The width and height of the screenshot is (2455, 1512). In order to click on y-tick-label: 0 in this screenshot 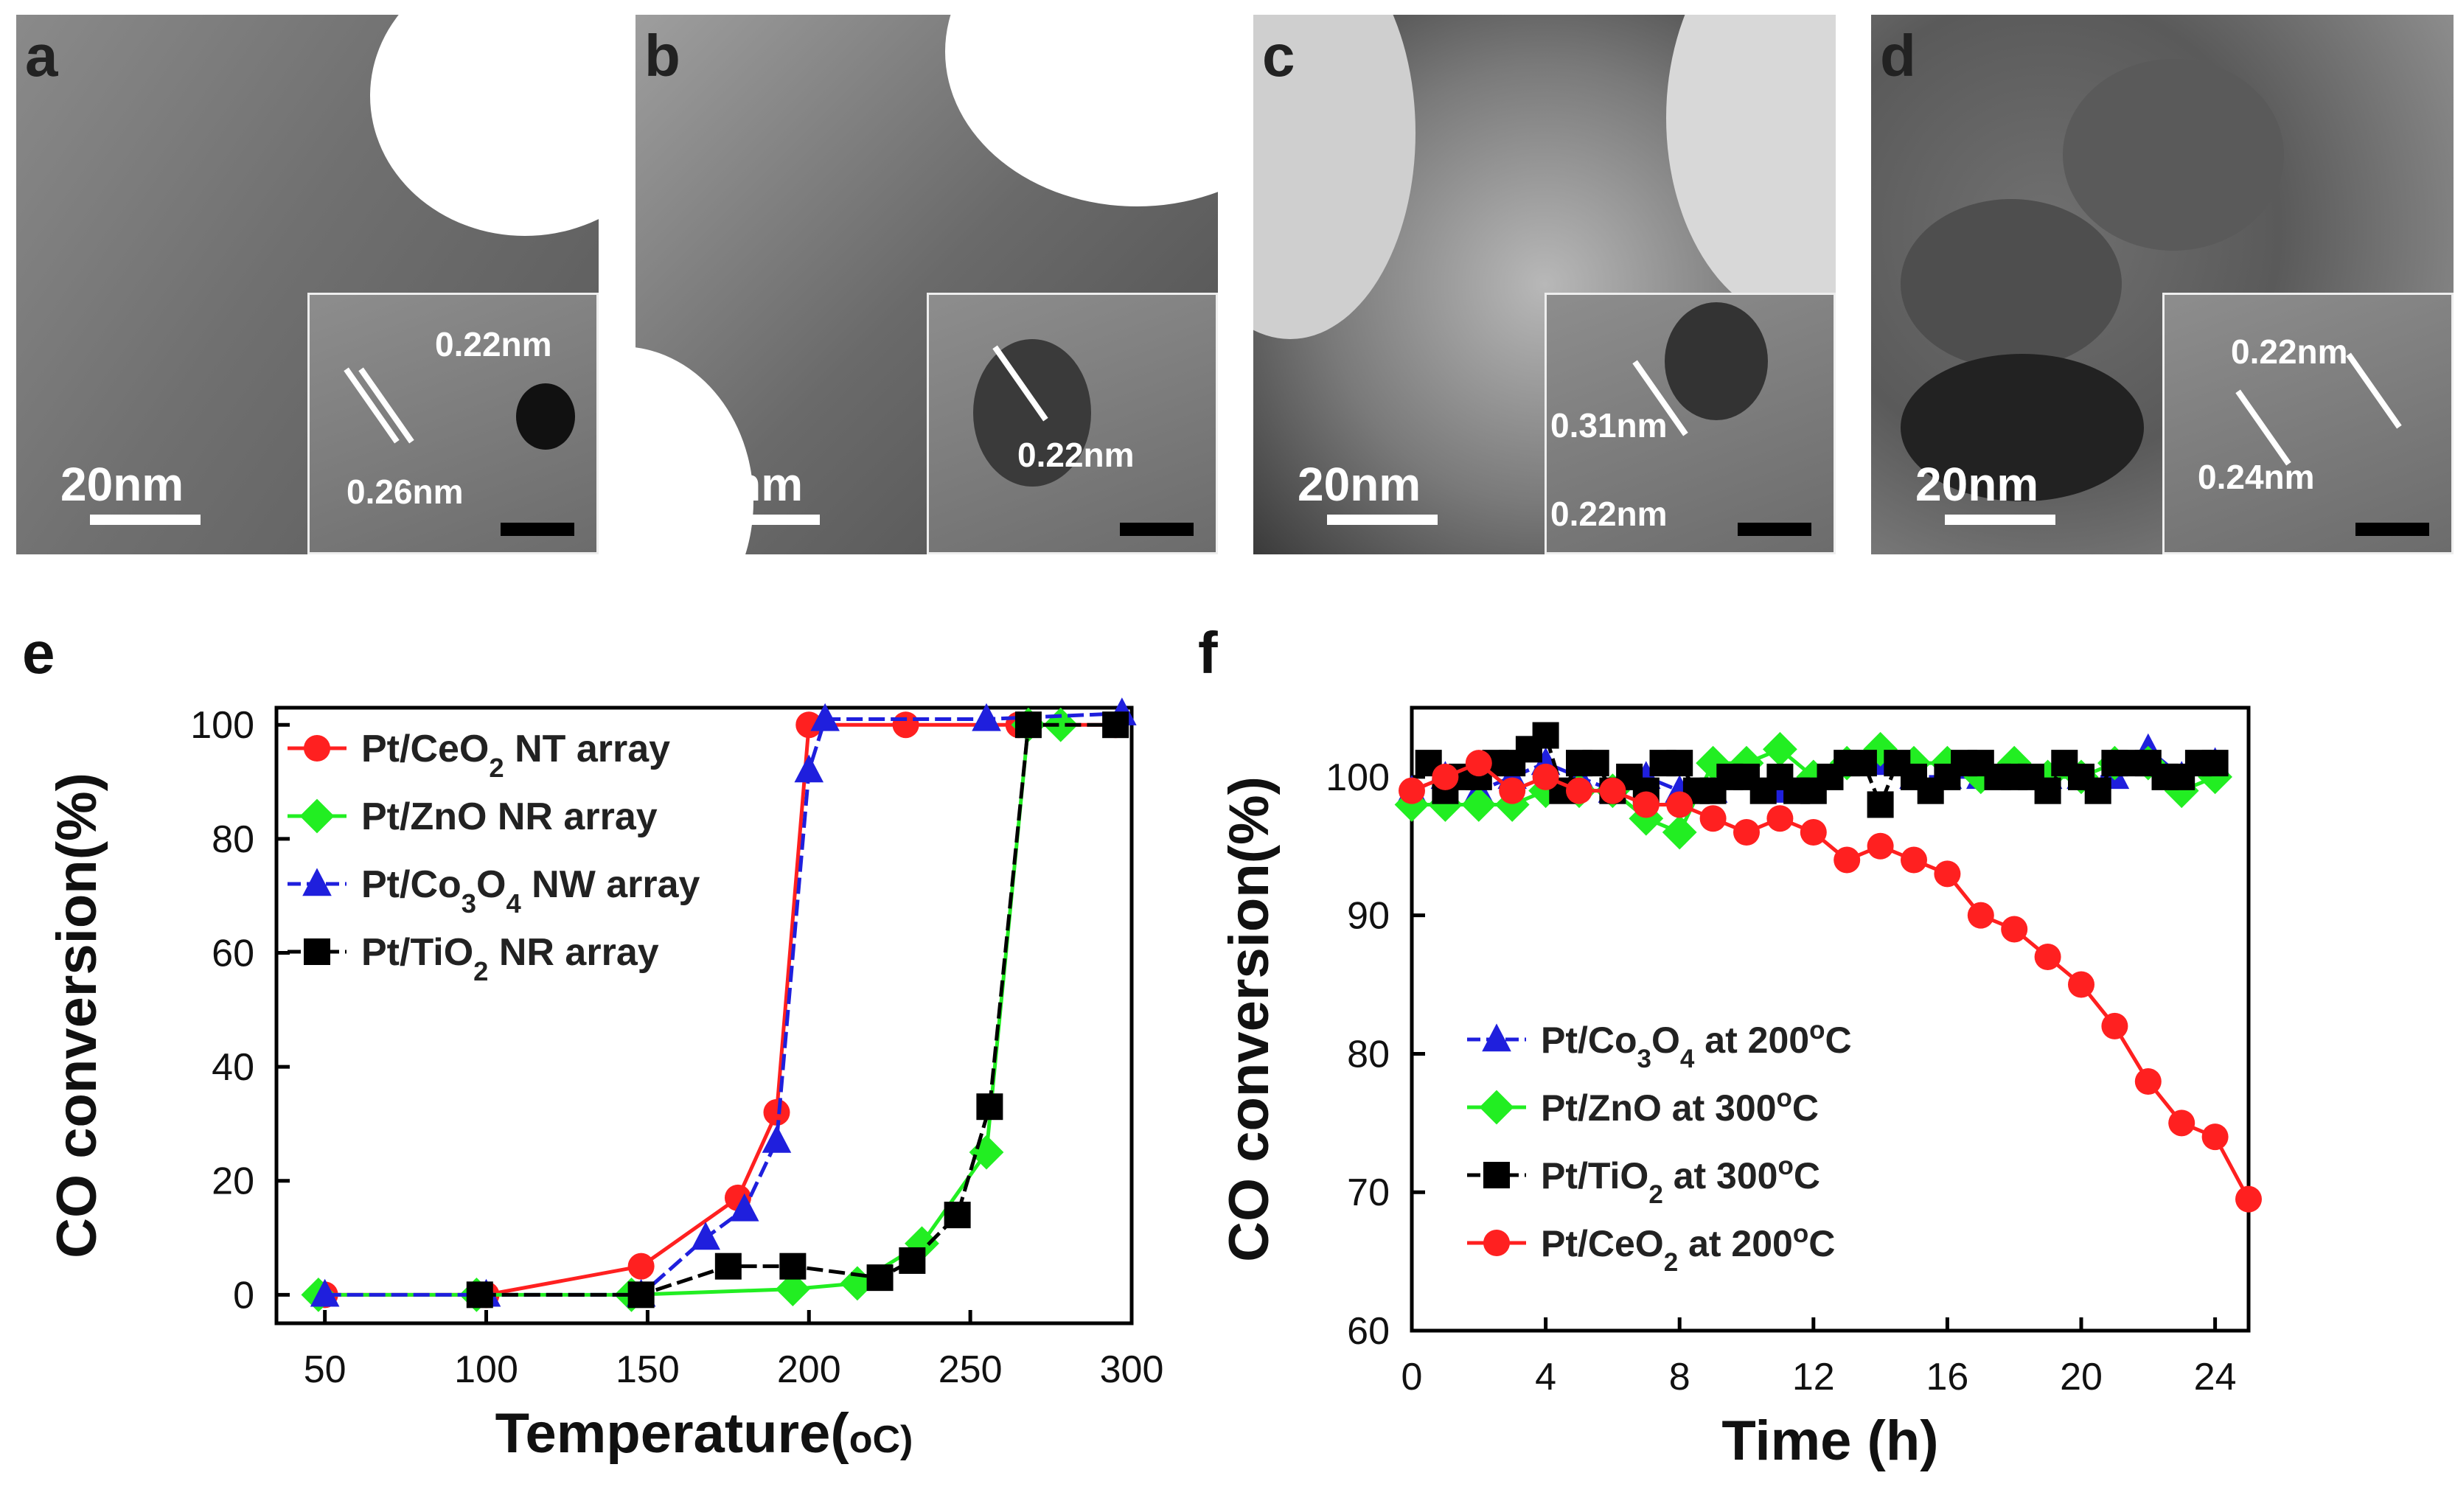, I will do `click(243, 1295)`.